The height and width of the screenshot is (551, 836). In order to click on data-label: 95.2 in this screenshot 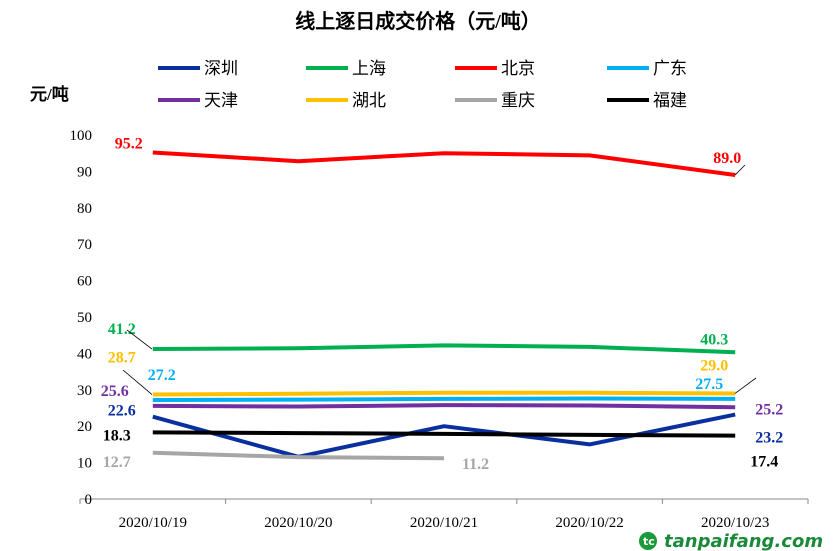, I will do `click(129, 143)`.